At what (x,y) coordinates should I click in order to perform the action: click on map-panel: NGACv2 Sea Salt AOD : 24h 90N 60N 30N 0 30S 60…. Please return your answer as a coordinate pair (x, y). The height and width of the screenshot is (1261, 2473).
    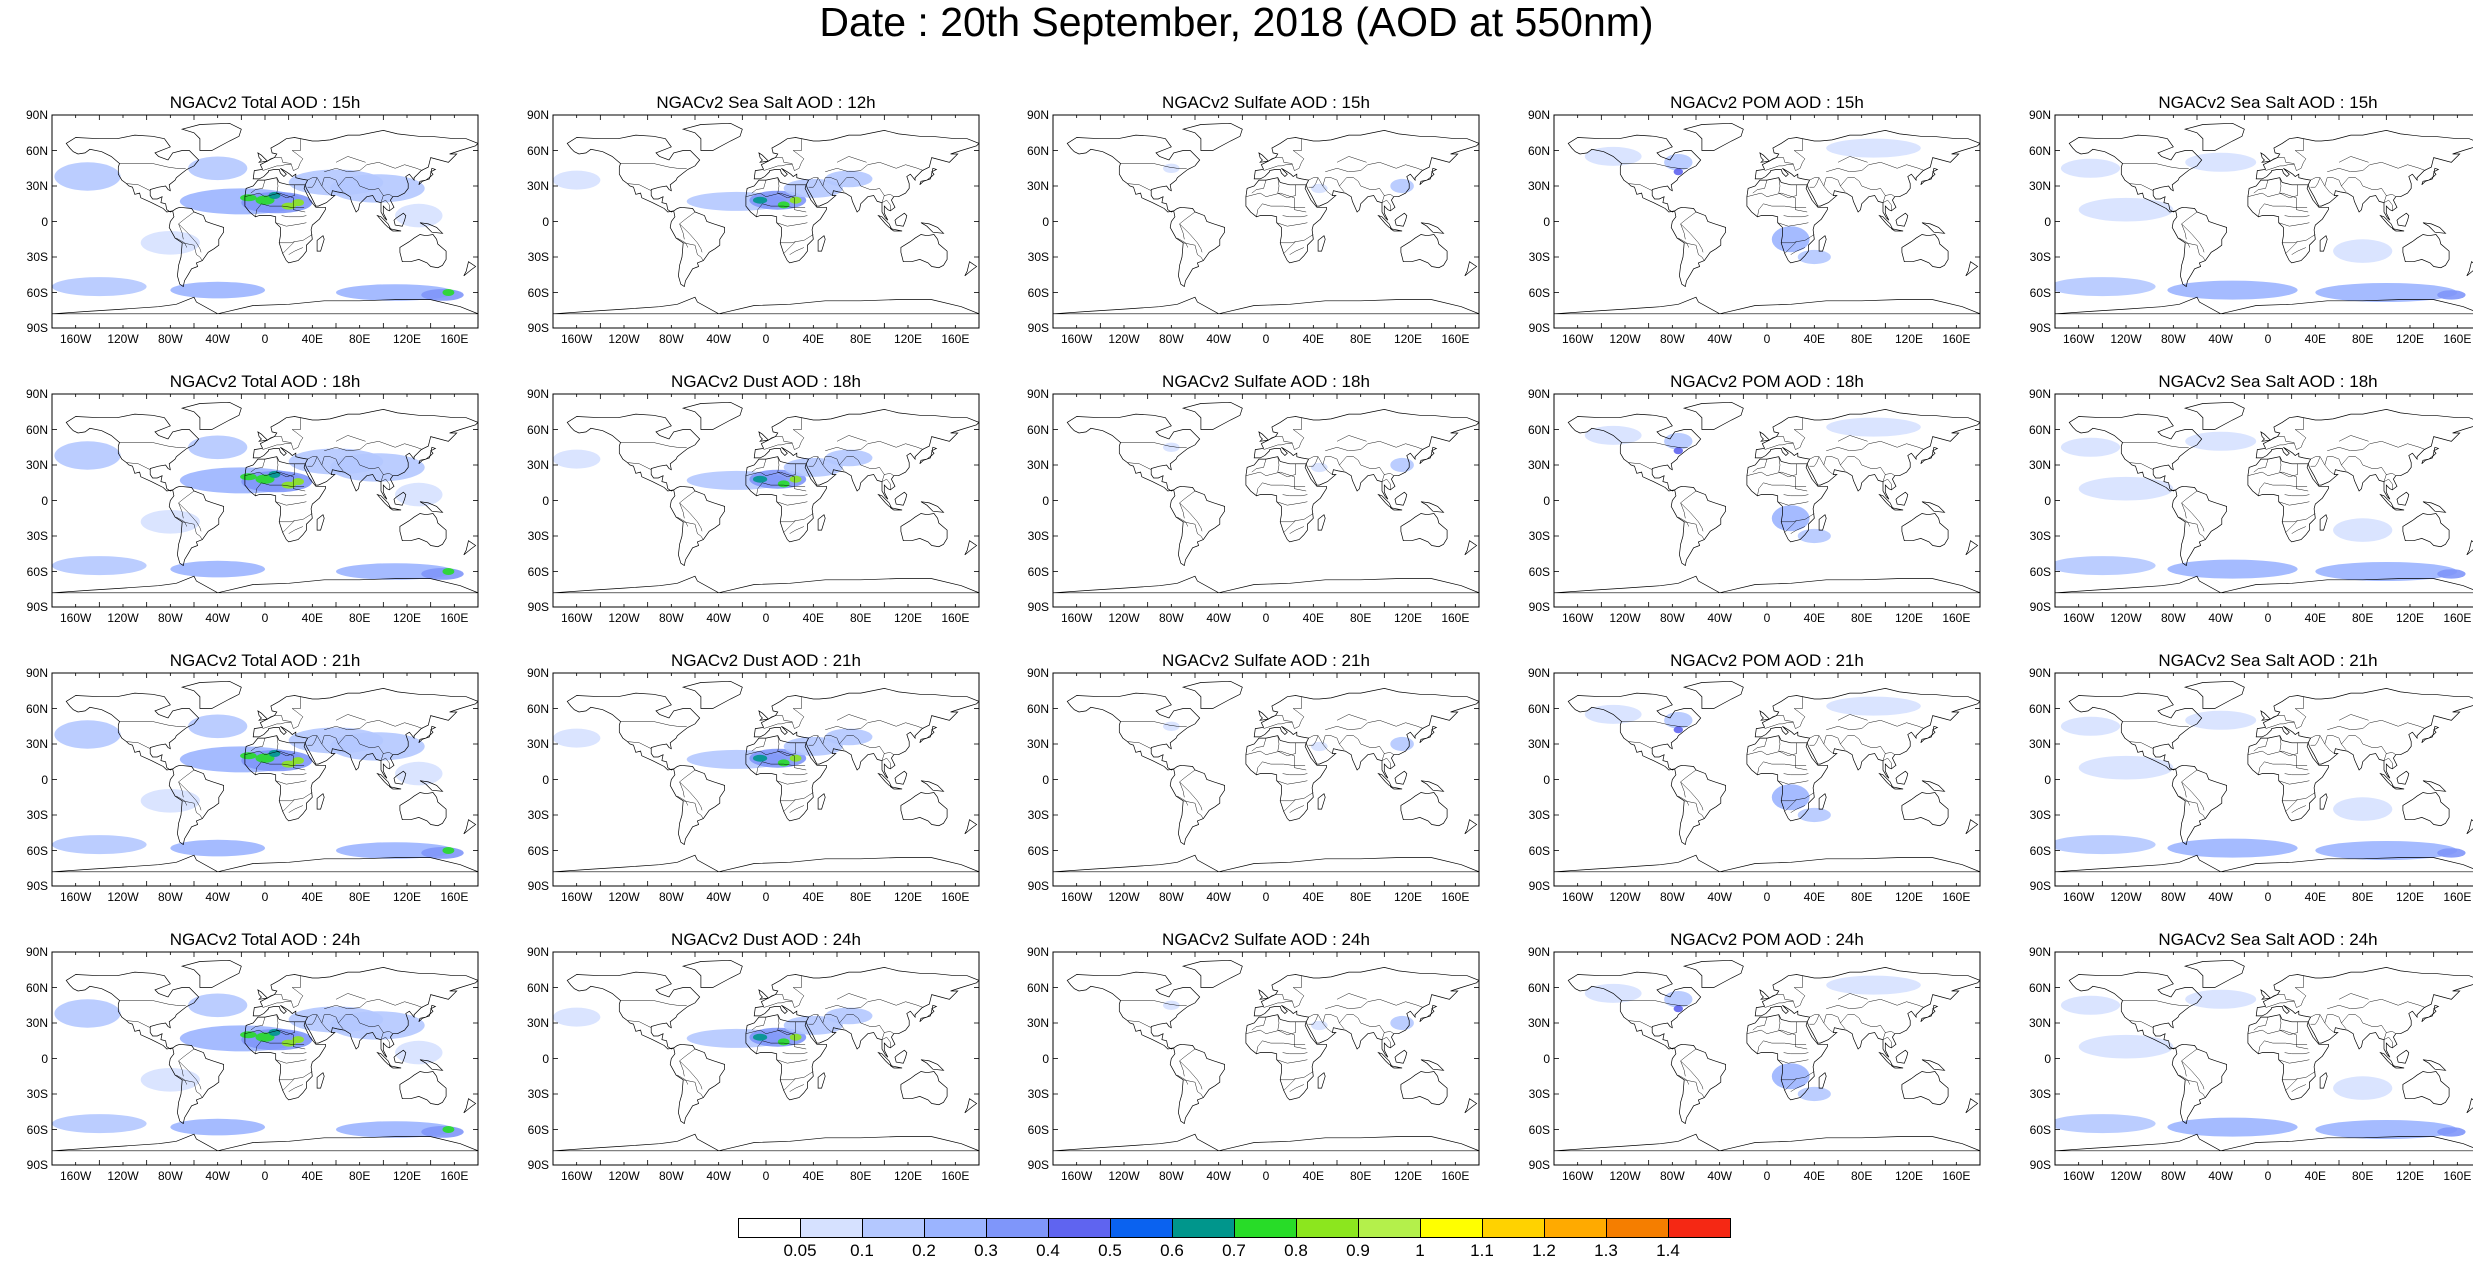
    Looking at the image, I should click on (2244, 1056).